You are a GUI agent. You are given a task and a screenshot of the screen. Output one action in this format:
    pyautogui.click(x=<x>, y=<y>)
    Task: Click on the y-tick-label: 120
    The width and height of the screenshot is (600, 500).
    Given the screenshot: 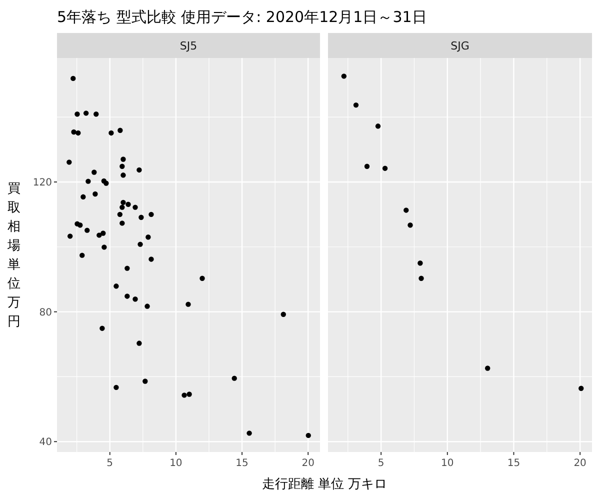 What is the action you would take?
    pyautogui.click(x=42, y=182)
    